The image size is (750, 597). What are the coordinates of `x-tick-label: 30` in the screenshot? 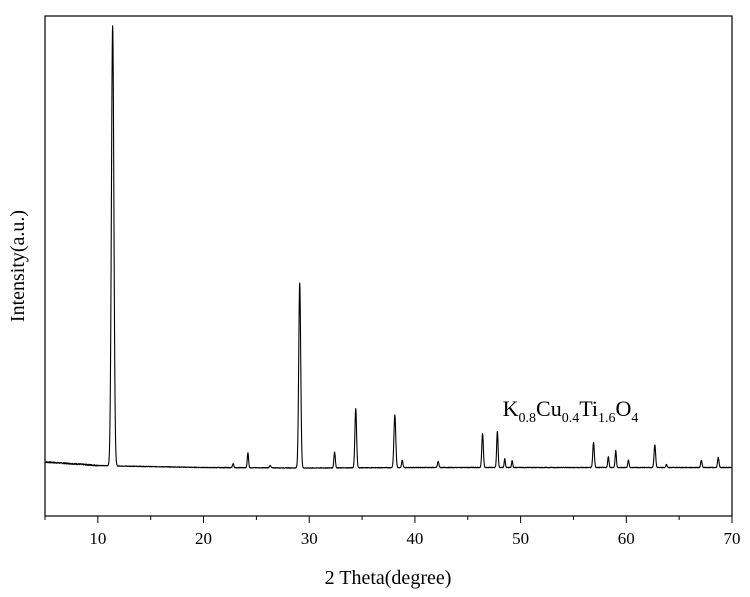 It's located at (309, 538).